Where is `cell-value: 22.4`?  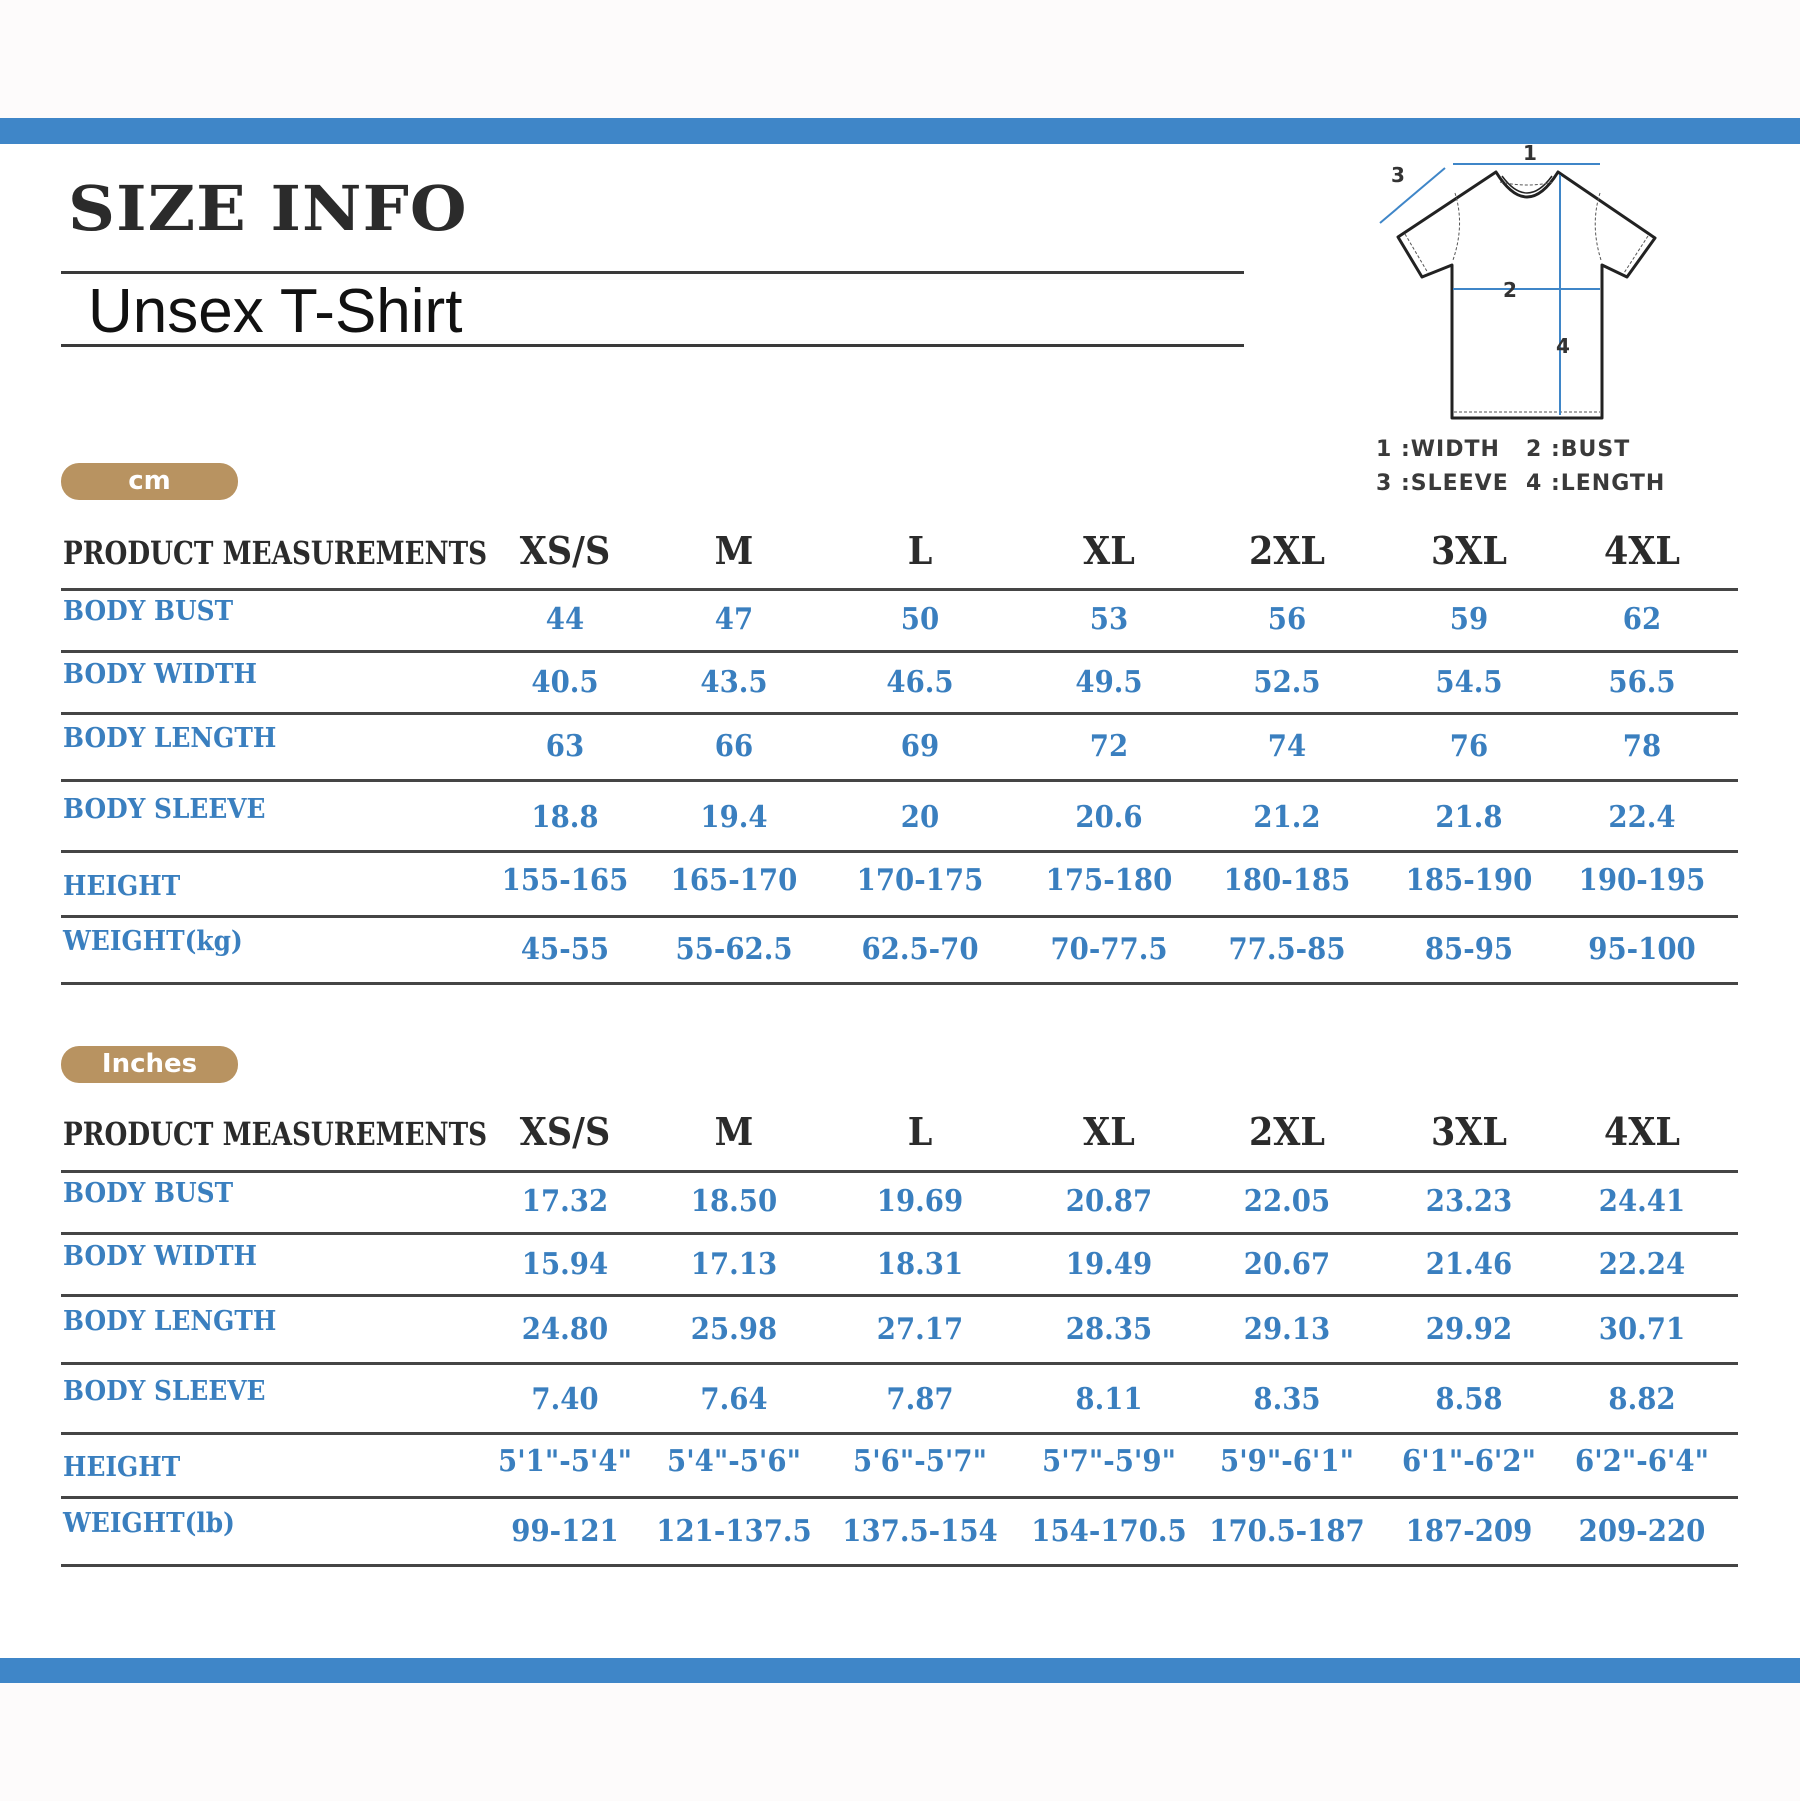
cell-value: 22.4 is located at coordinates (1642, 817).